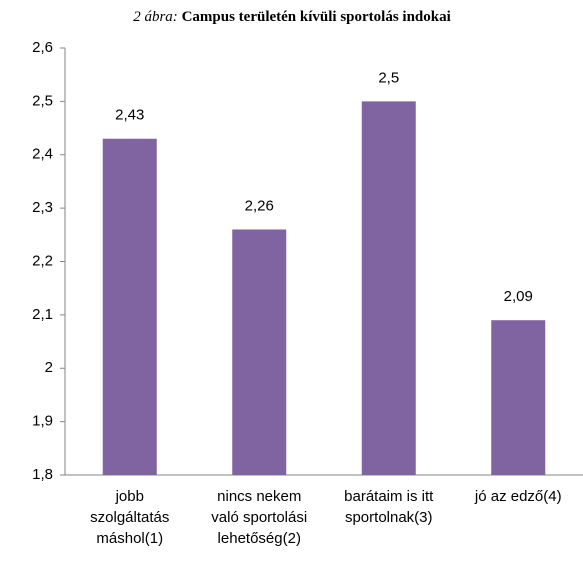 The image size is (583, 562). What do you see at coordinates (42, 421) in the screenshot?
I see `y-tick-label: 1,9` at bounding box center [42, 421].